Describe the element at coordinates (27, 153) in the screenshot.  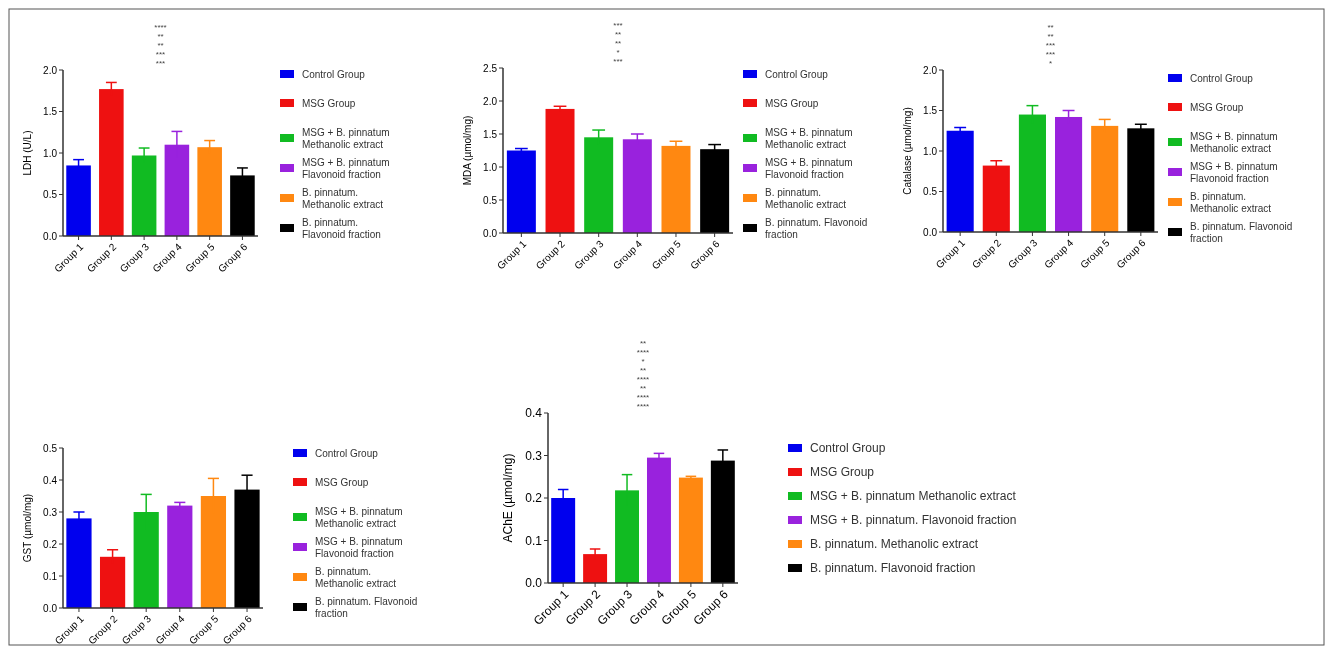
I see `y-axis-title: LDH (U/L)` at that location.